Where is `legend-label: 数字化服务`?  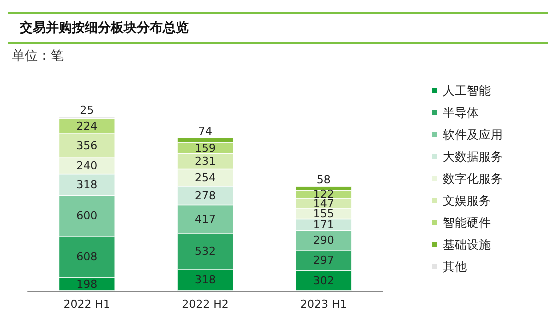
legend-label: 数字化服务 is located at coordinates (473, 179).